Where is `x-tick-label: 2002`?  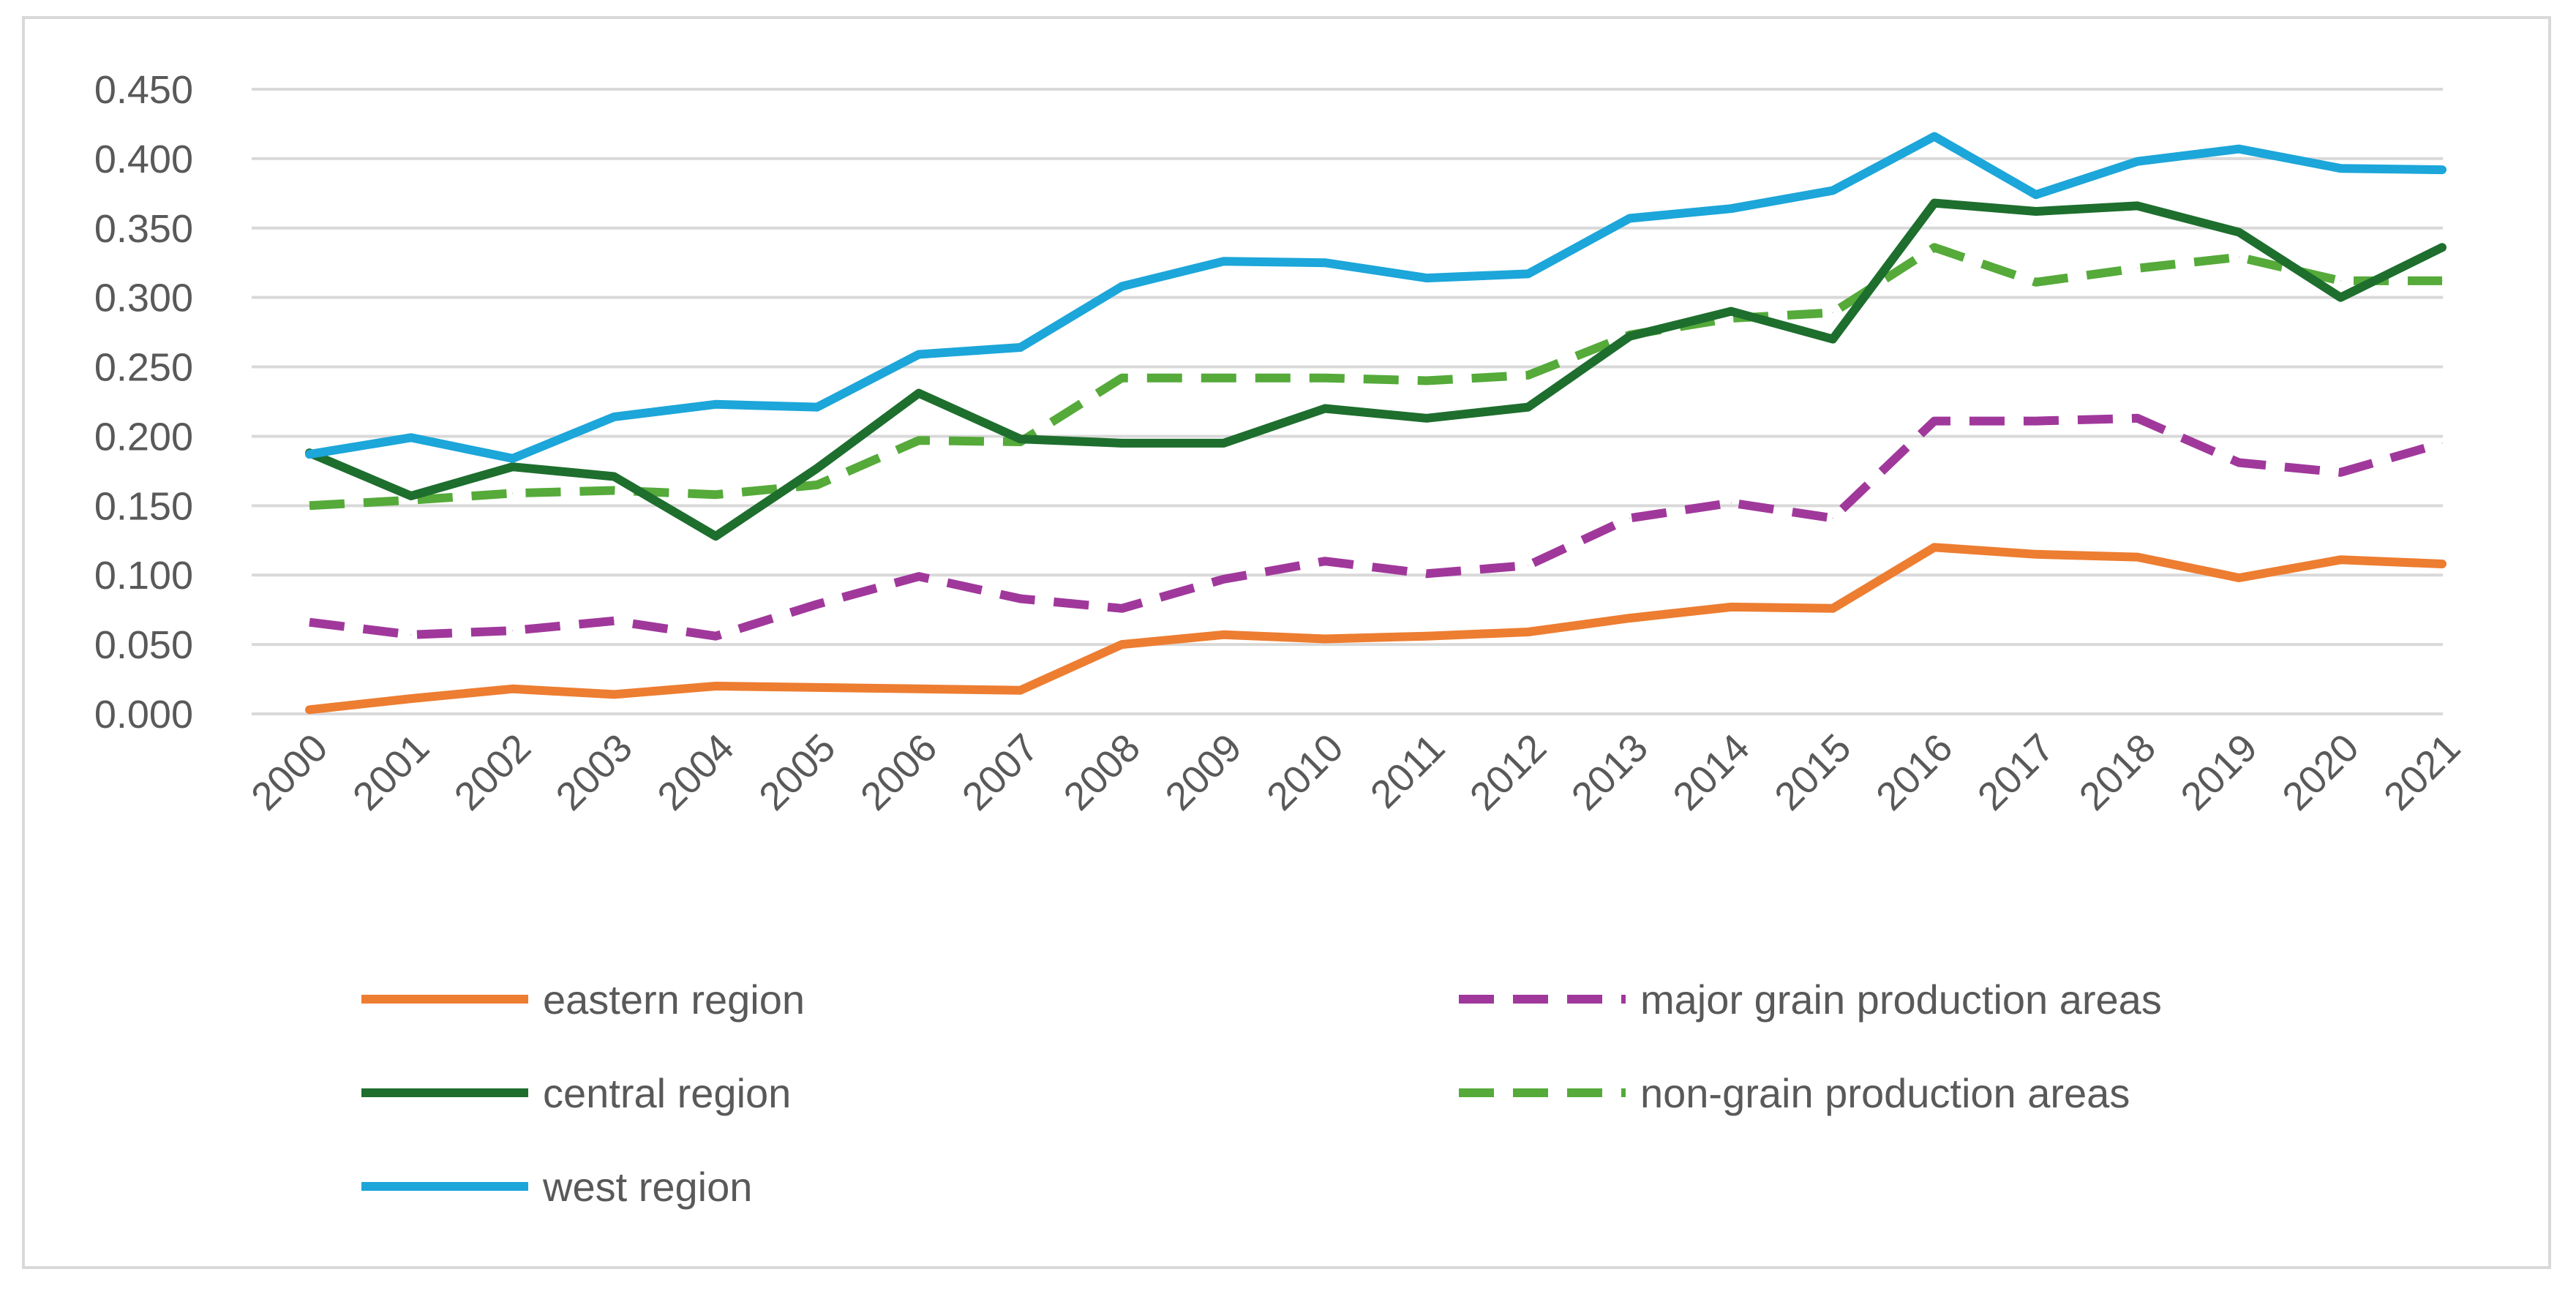 x-tick-label: 2002 is located at coordinates (493, 772).